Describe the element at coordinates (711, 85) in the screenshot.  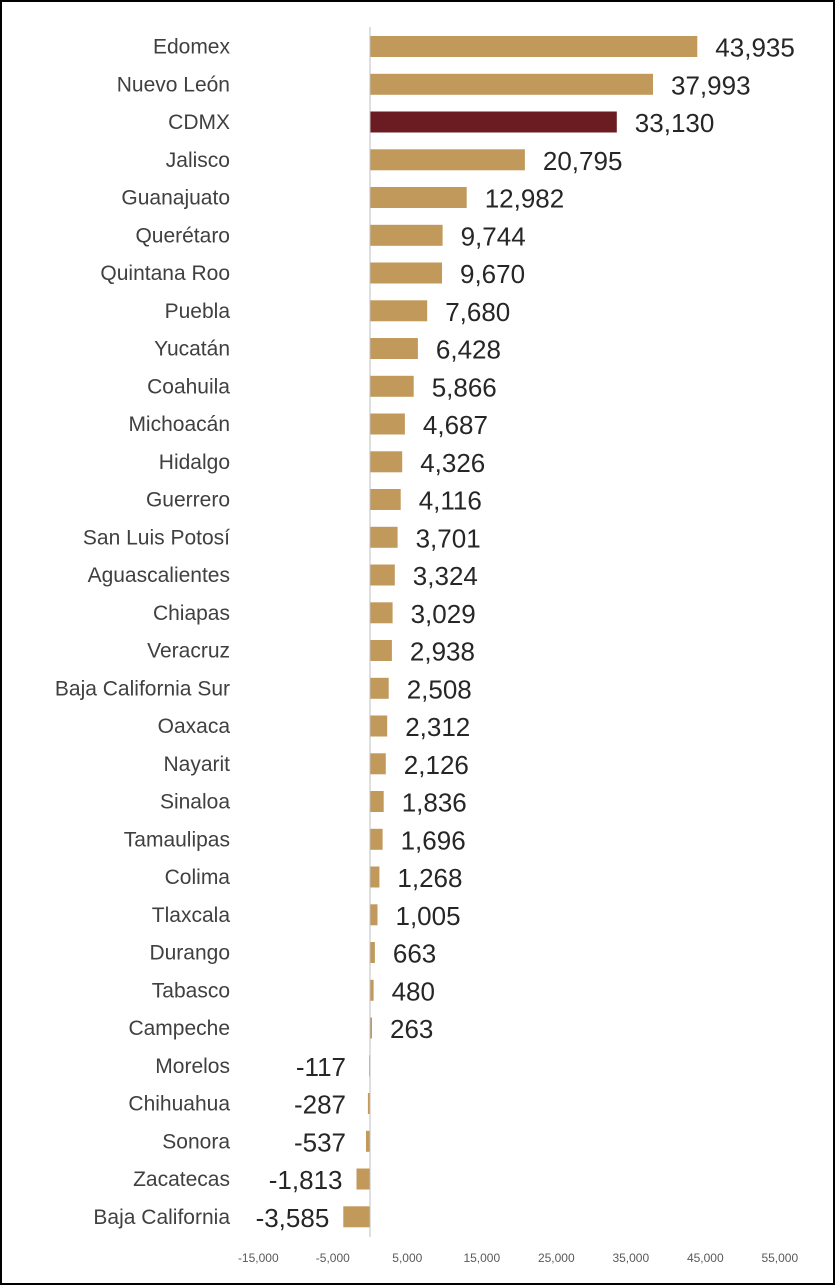
I see `value-label: 37,993` at that location.